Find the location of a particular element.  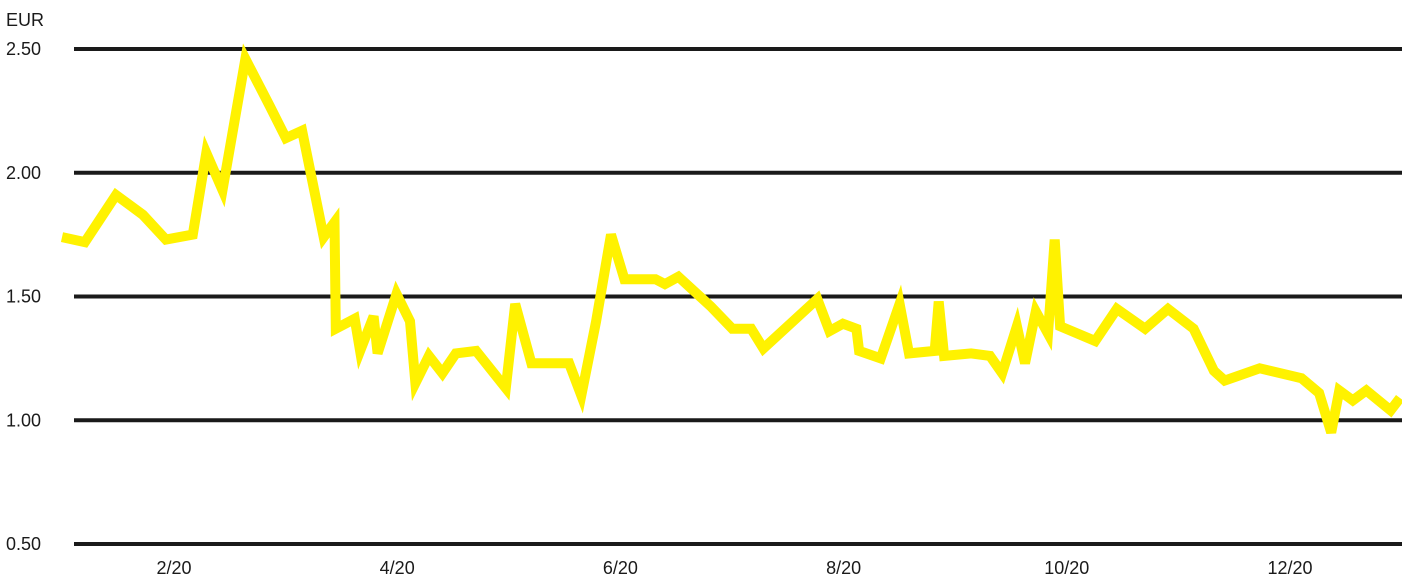

y-tick-label: 1.00 is located at coordinates (23, 420).